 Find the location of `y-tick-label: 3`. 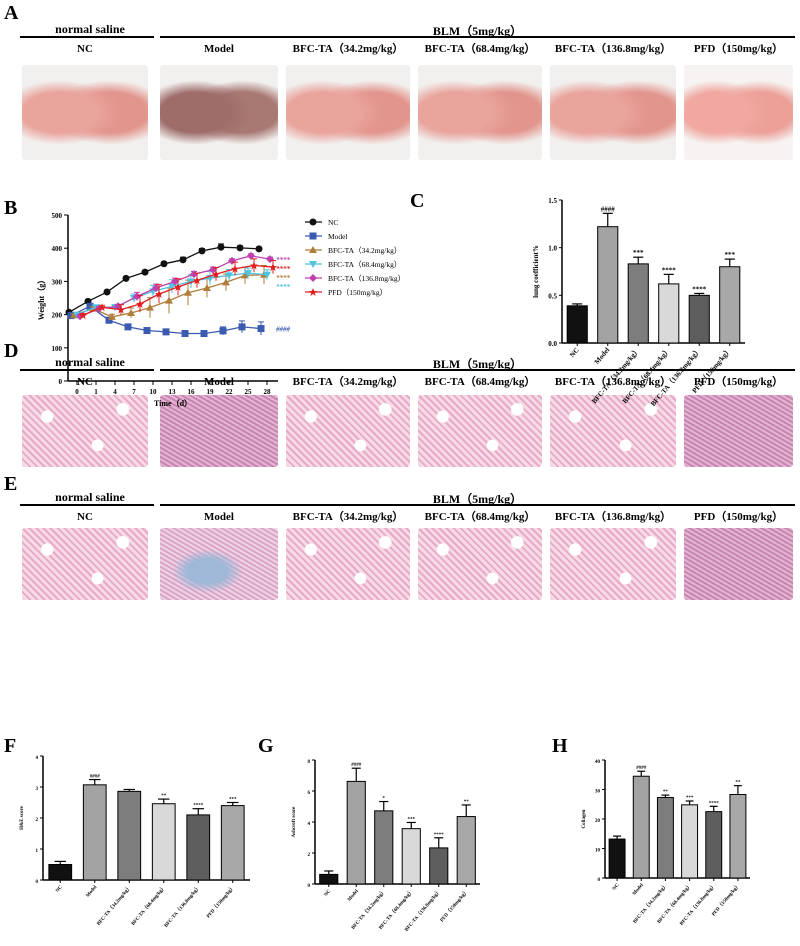

y-tick-label: 3 is located at coordinates (37, 789).